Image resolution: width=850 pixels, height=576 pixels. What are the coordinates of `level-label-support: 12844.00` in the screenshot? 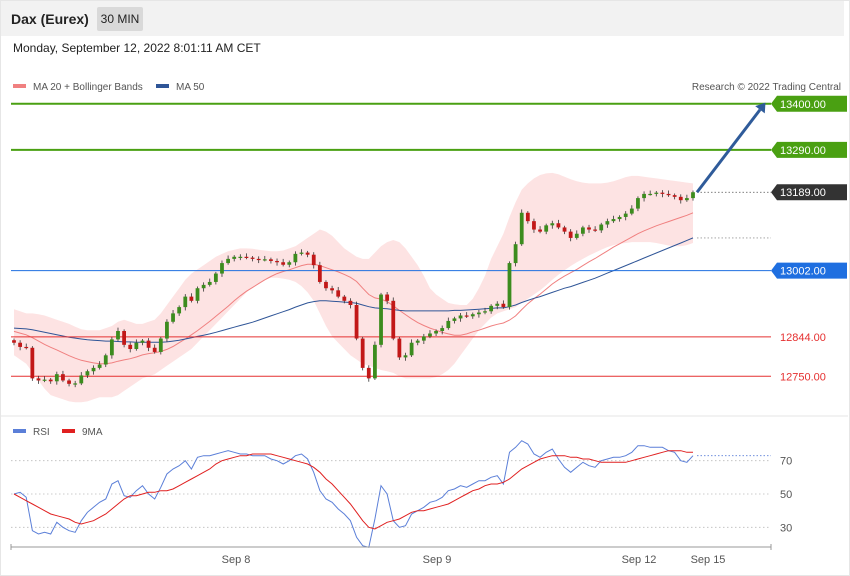 It's located at (803, 338).